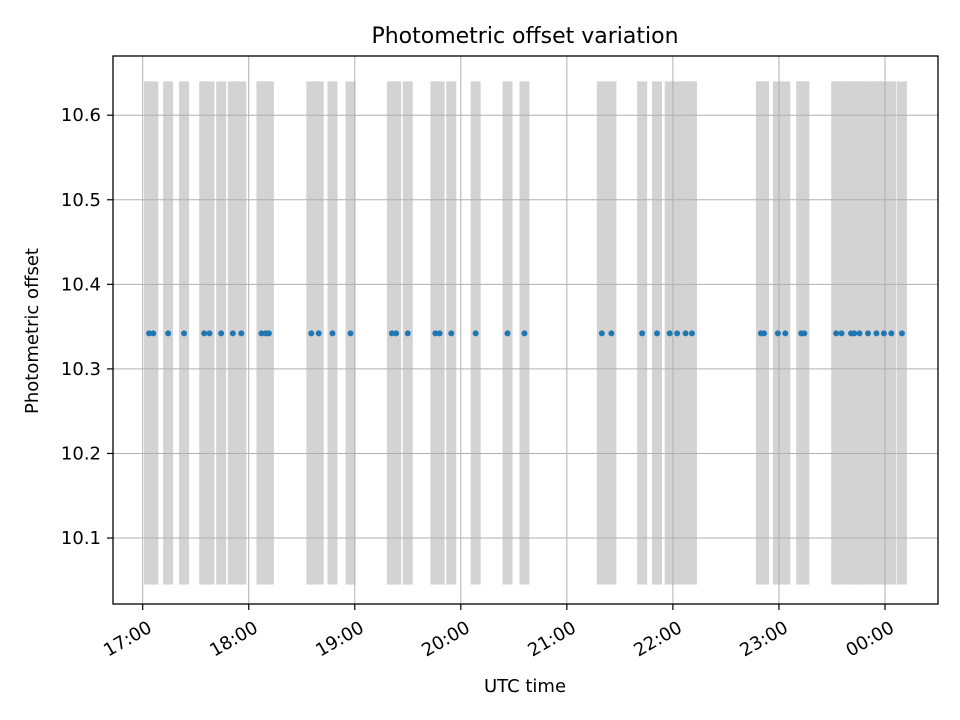 The height and width of the screenshot is (720, 960). What do you see at coordinates (81, 369) in the screenshot?
I see `y-tick-label: 10.3` at bounding box center [81, 369].